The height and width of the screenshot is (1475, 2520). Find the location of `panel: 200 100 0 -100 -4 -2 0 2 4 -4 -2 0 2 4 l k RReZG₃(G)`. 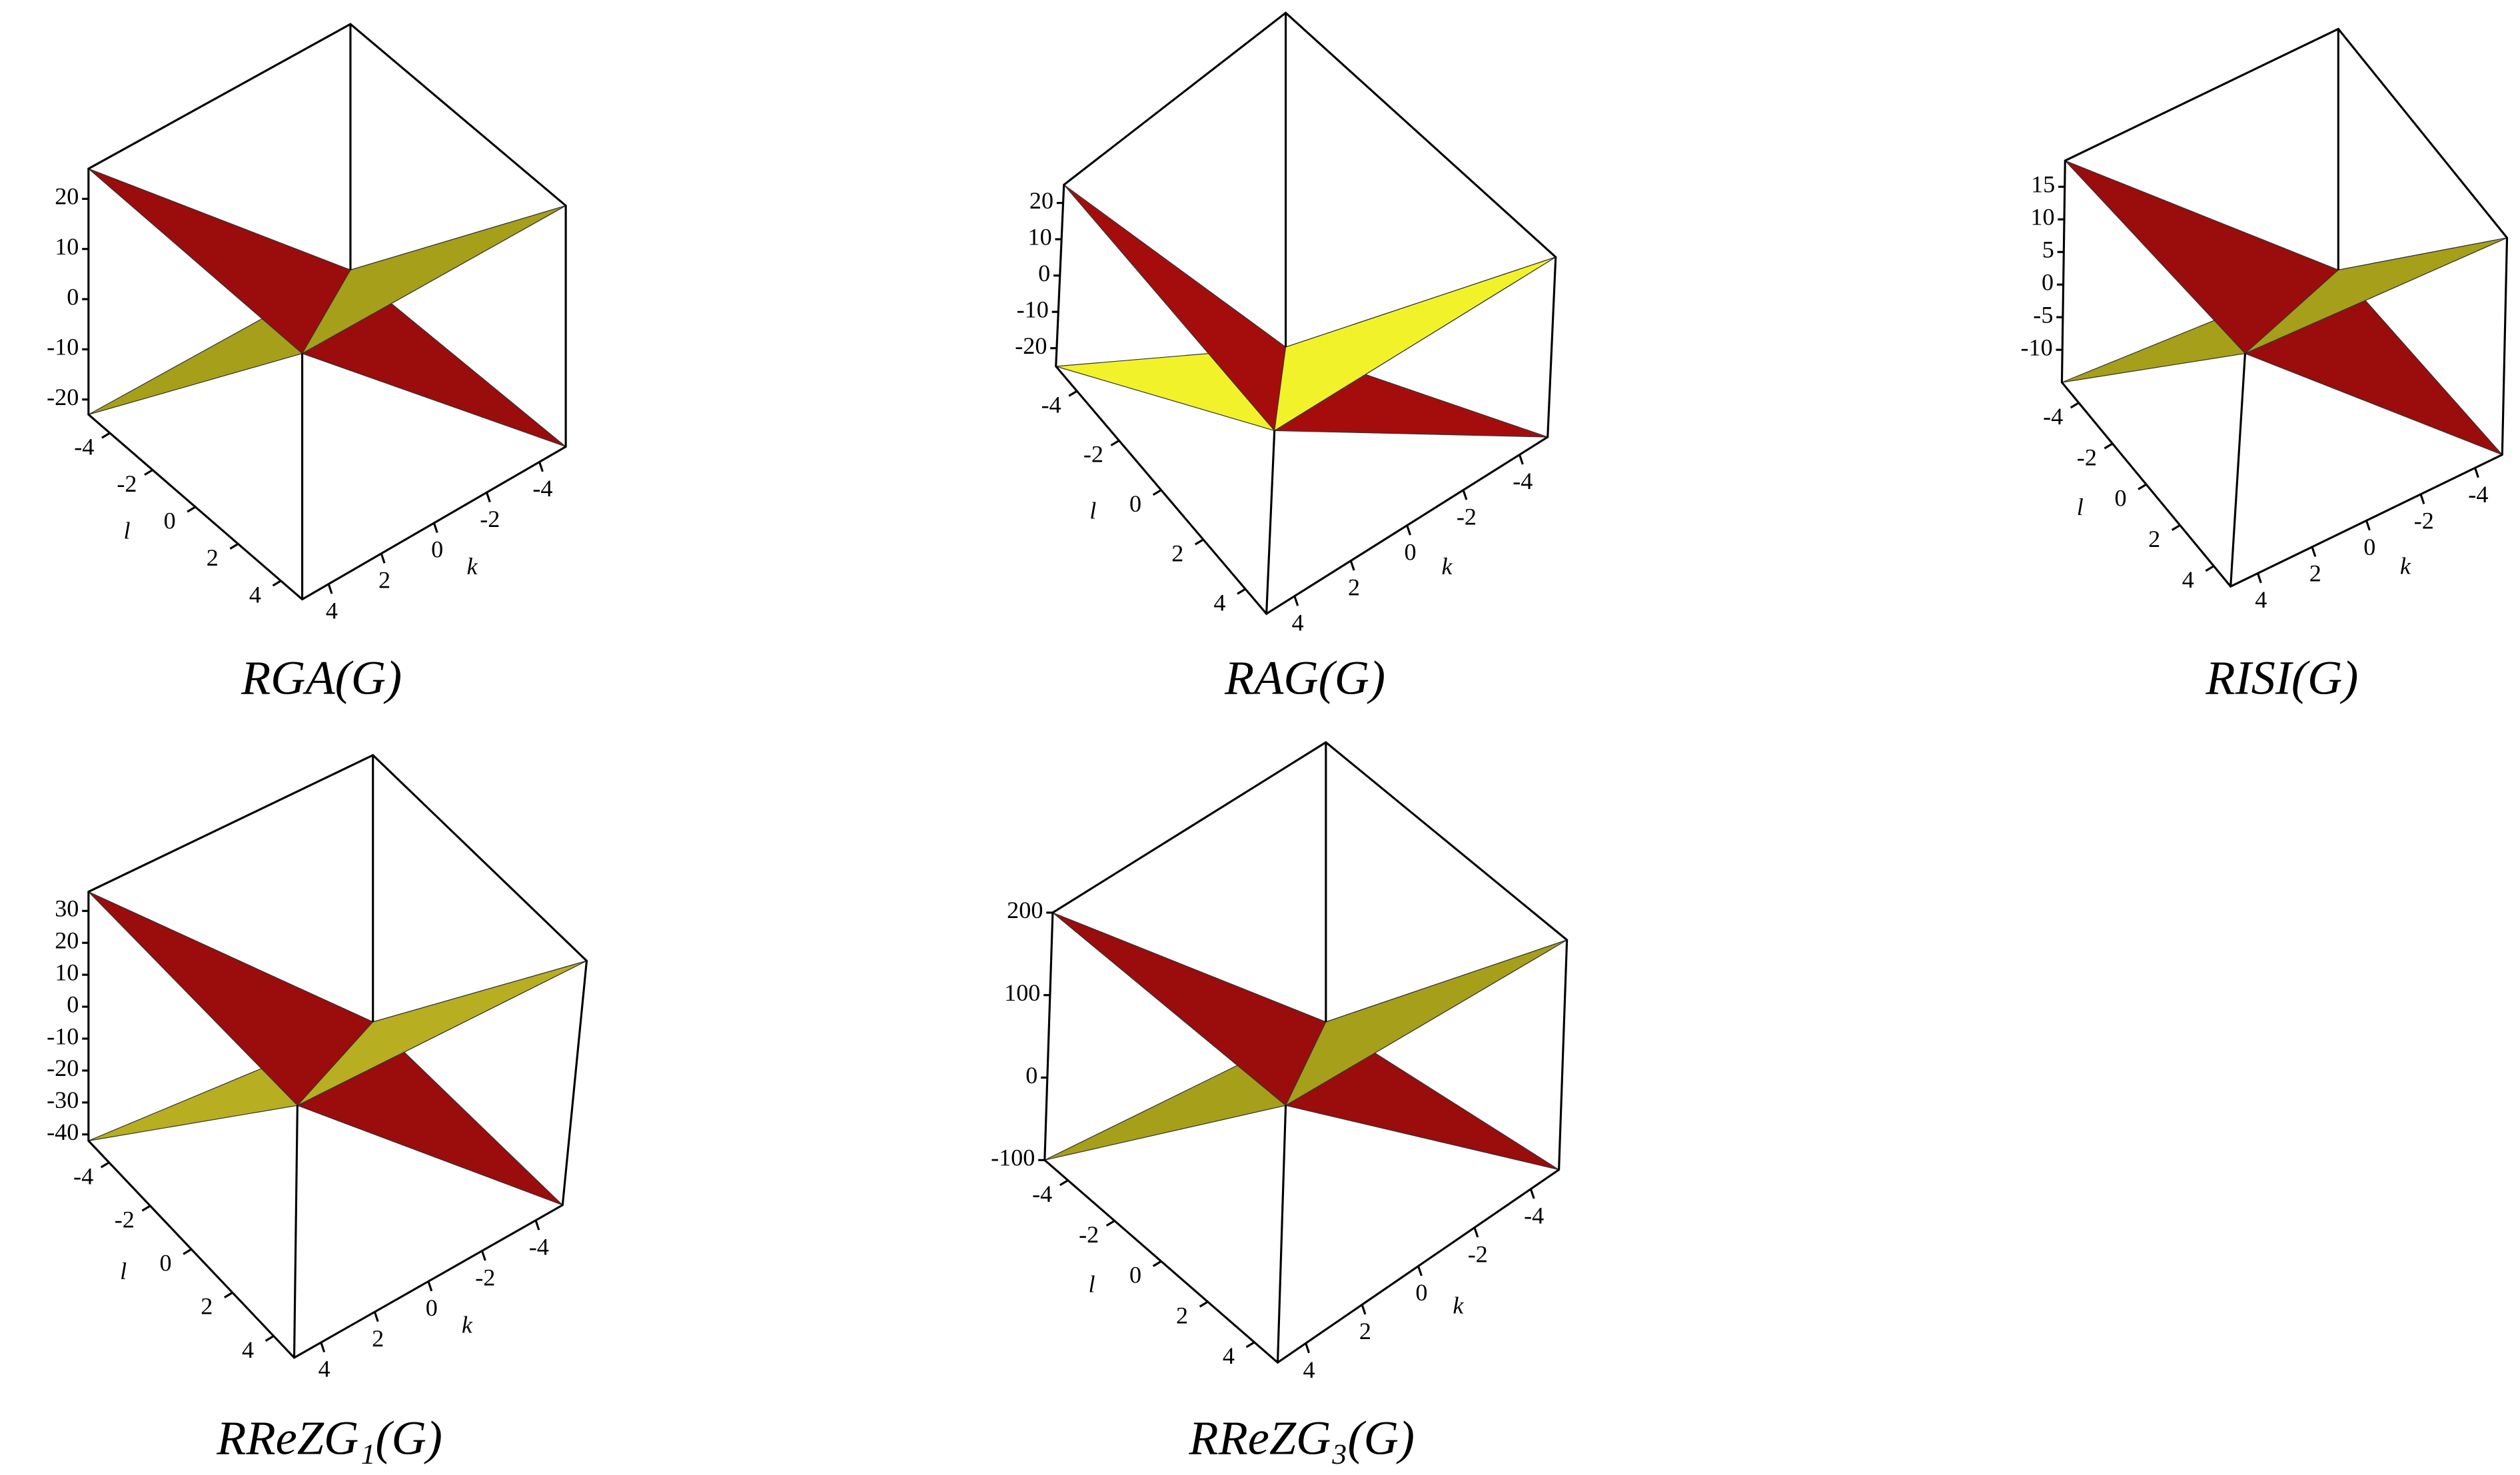

panel: 200 100 0 -100 -4 -2 0 2 4 -4 -2 0 2 4 l k RReZG₃(G) is located at coordinates (1280, 1102).